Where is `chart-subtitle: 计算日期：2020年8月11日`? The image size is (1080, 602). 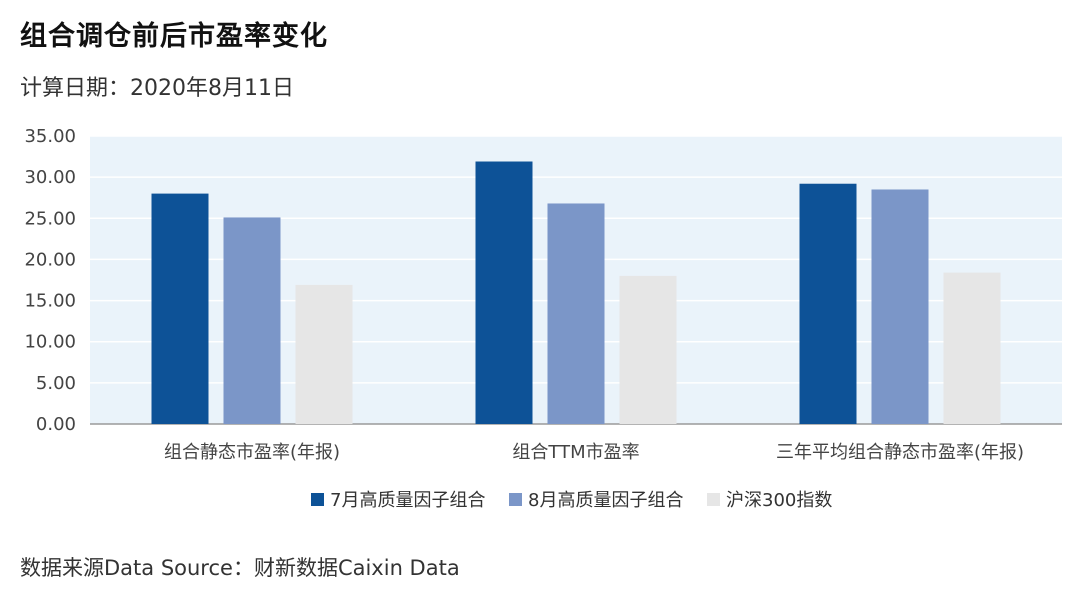 chart-subtitle: 计算日期：2020年8月11日 is located at coordinates (157, 88).